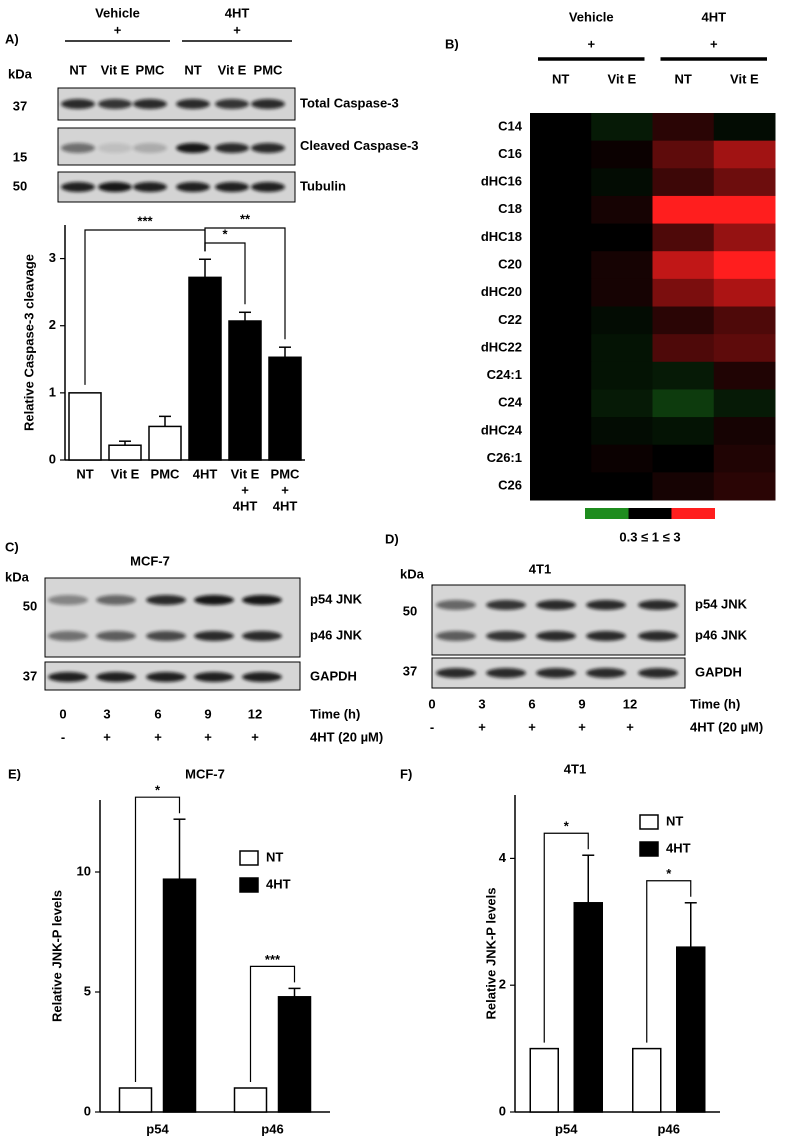 This screenshot has height=1141, width=787. I want to click on x-tick-label: Vit E, so click(125, 473).